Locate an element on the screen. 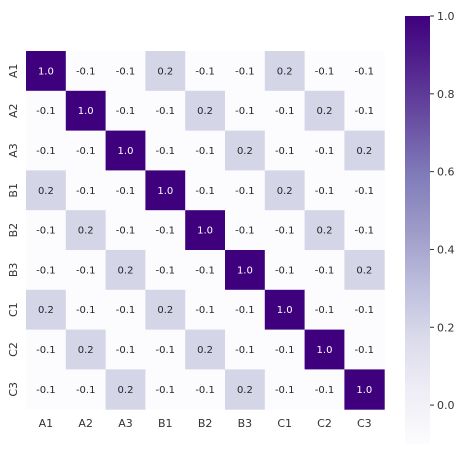 The width and height of the screenshot is (461, 461). heatmap-cell-A3-A1 is located at coordinates (46, 150).